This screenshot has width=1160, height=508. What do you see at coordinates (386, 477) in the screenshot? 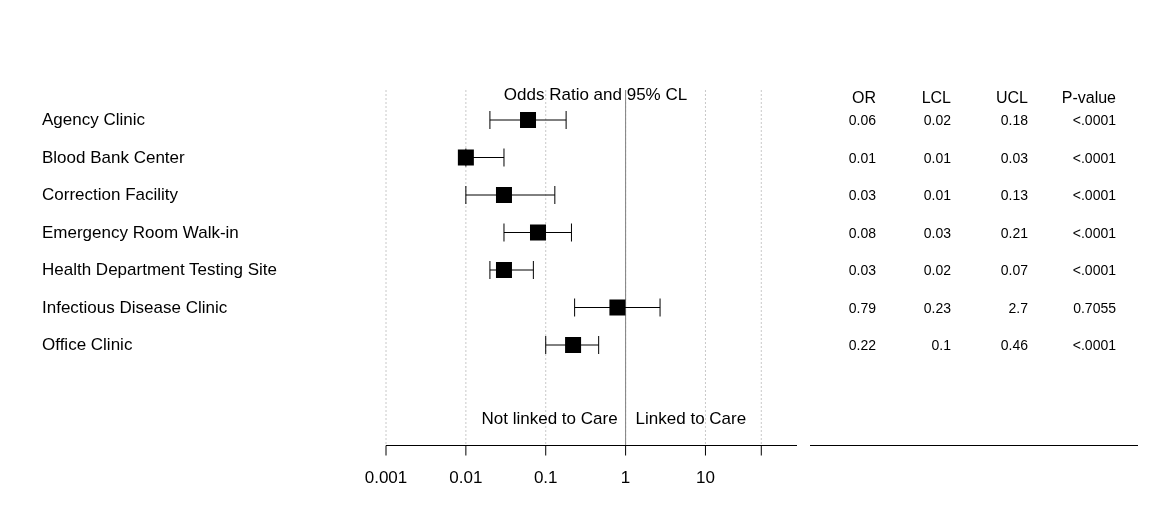
I see `x-tick-label: 0.001` at bounding box center [386, 477].